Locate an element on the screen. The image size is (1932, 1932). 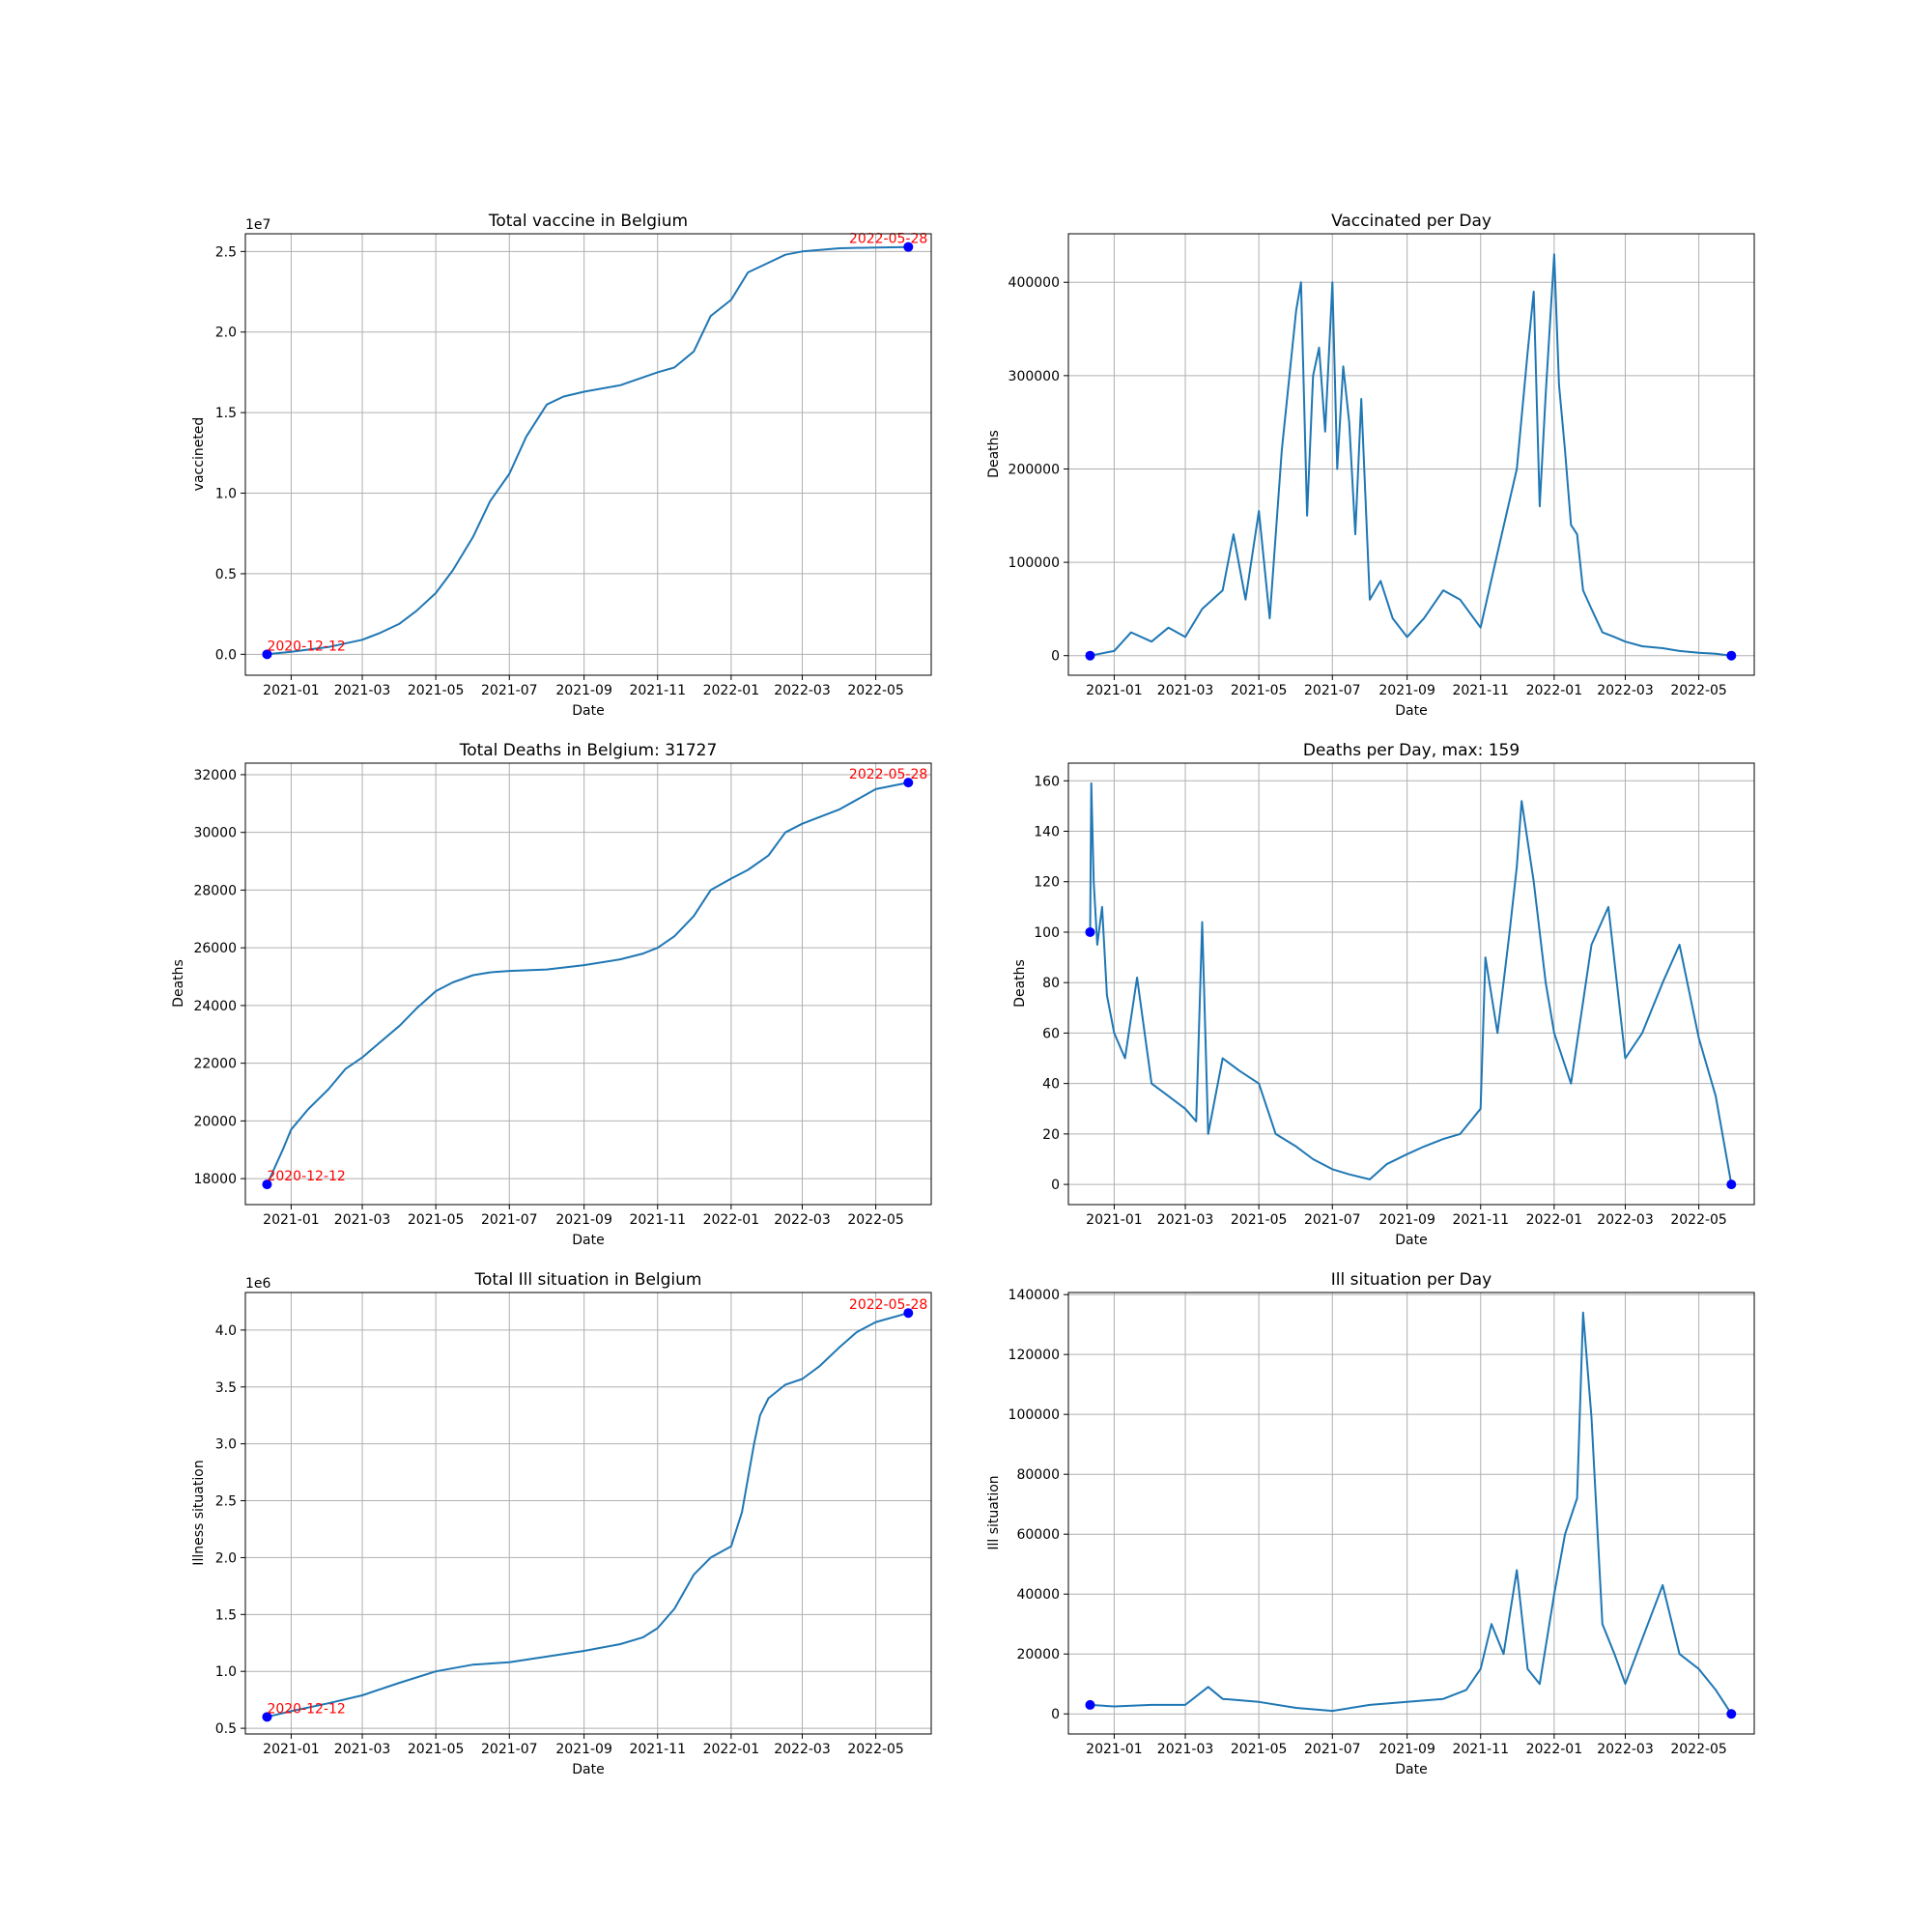
y-tick-label: 3.0 is located at coordinates (226, 1445).